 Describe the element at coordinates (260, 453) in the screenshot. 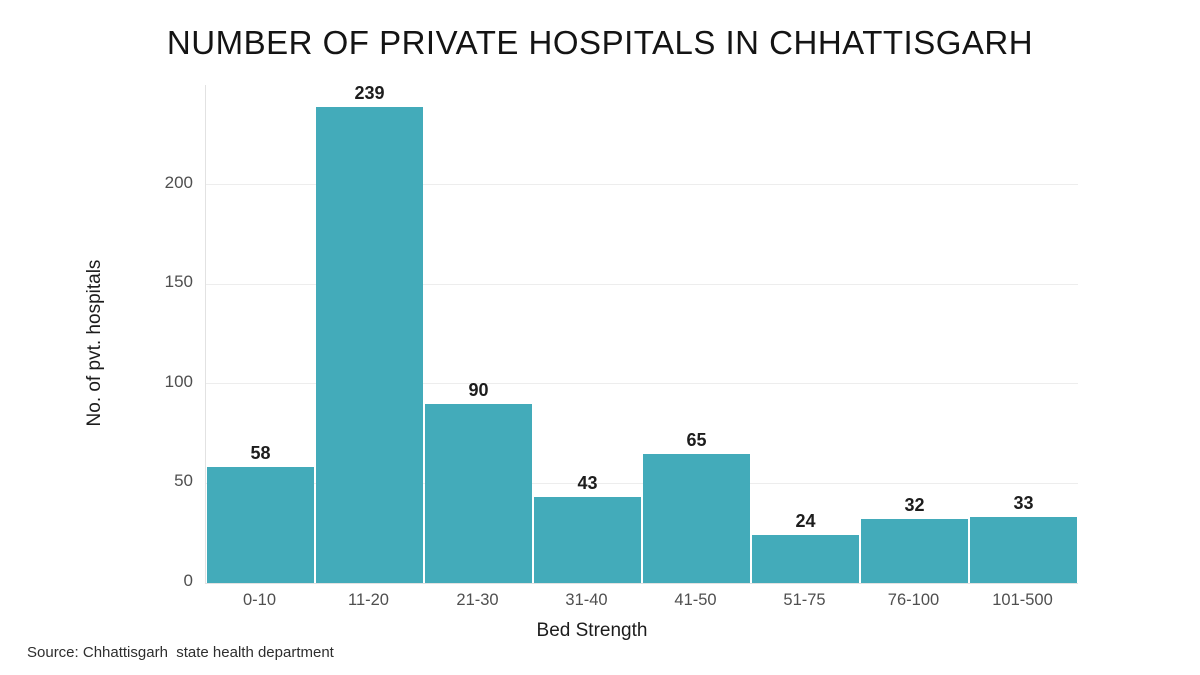

I see `bar-value-label-0-10: 58` at that location.